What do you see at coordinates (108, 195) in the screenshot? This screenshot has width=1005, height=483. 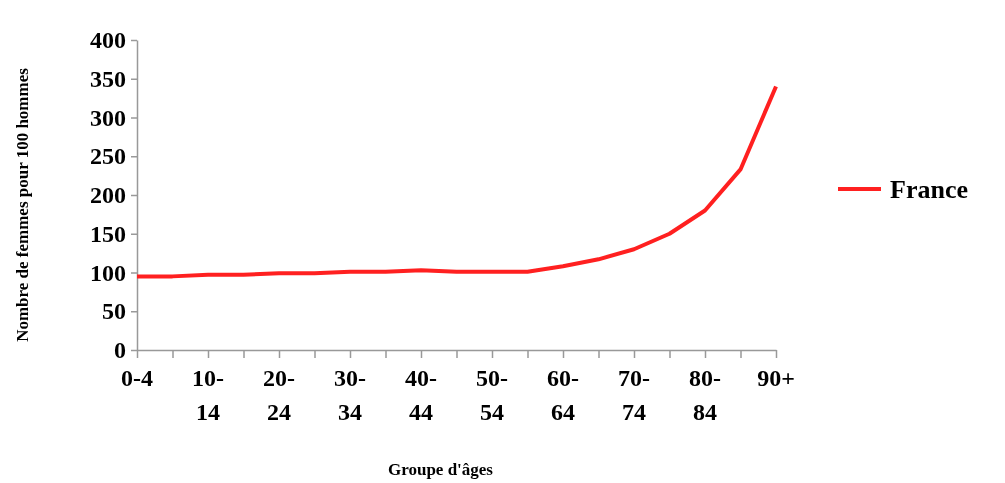 I see `y-tick-label: 200` at bounding box center [108, 195].